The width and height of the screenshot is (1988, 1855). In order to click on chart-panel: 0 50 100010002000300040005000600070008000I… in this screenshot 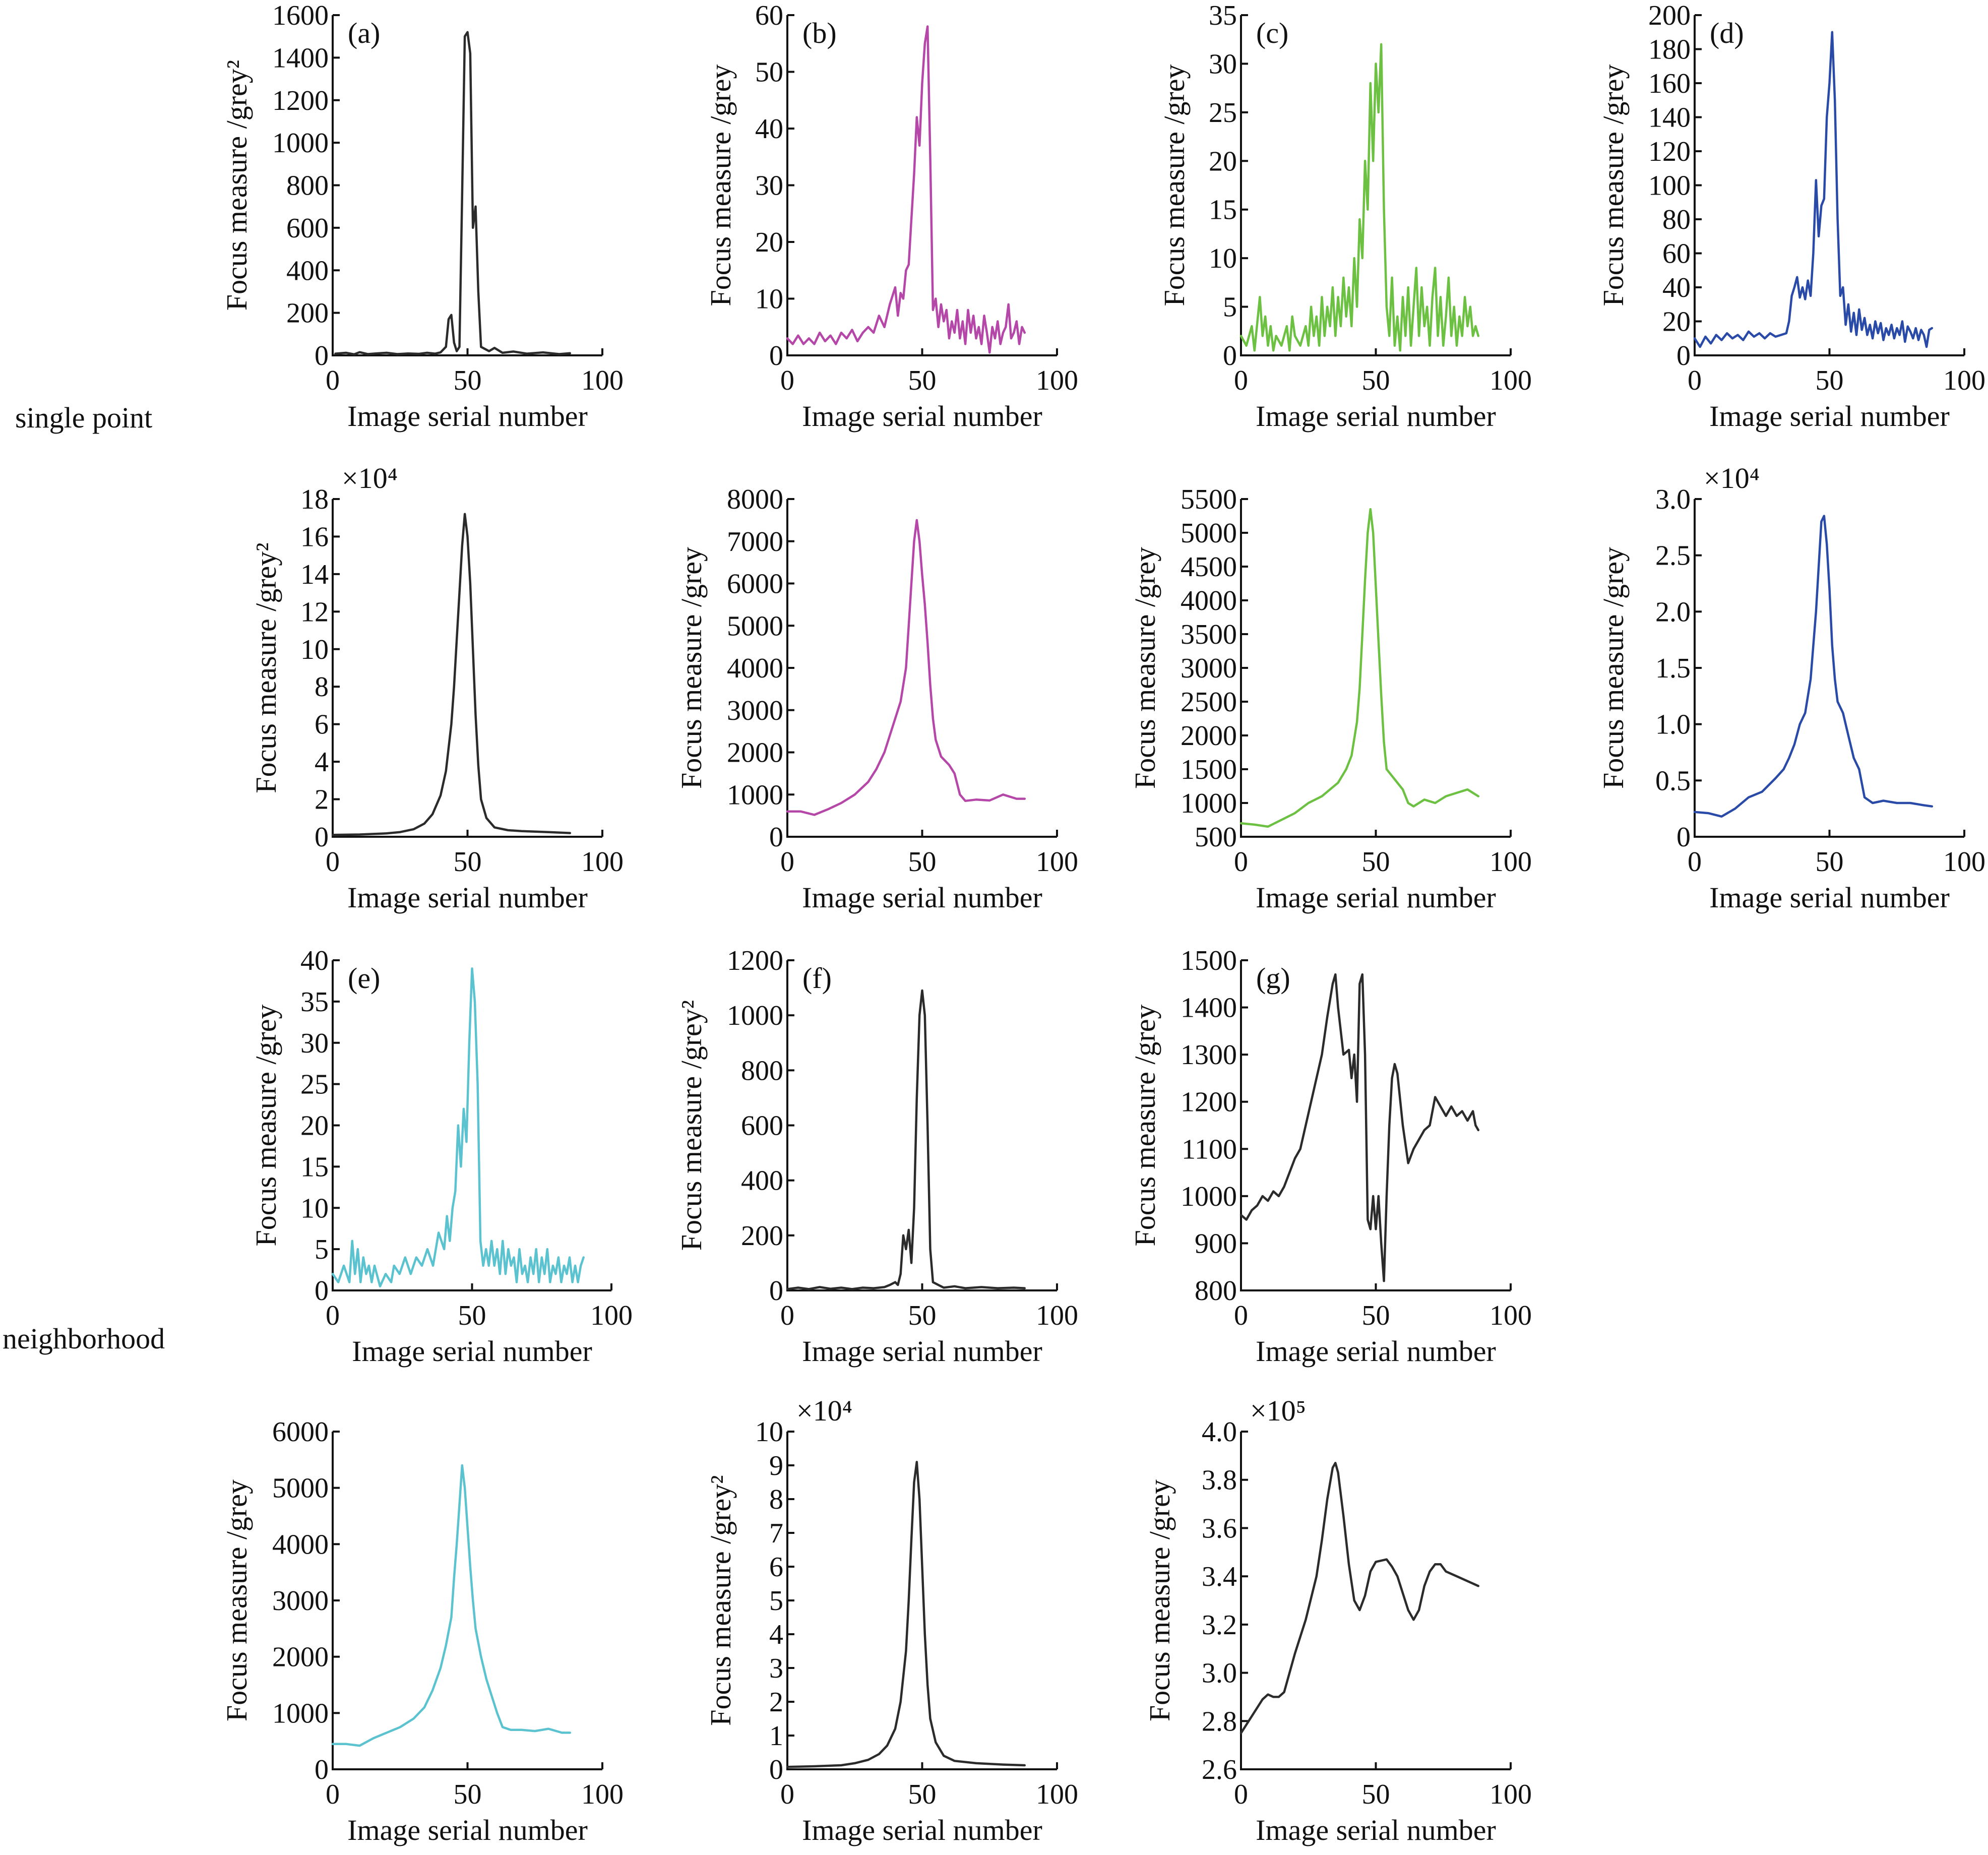, I will do `click(876, 699)`.